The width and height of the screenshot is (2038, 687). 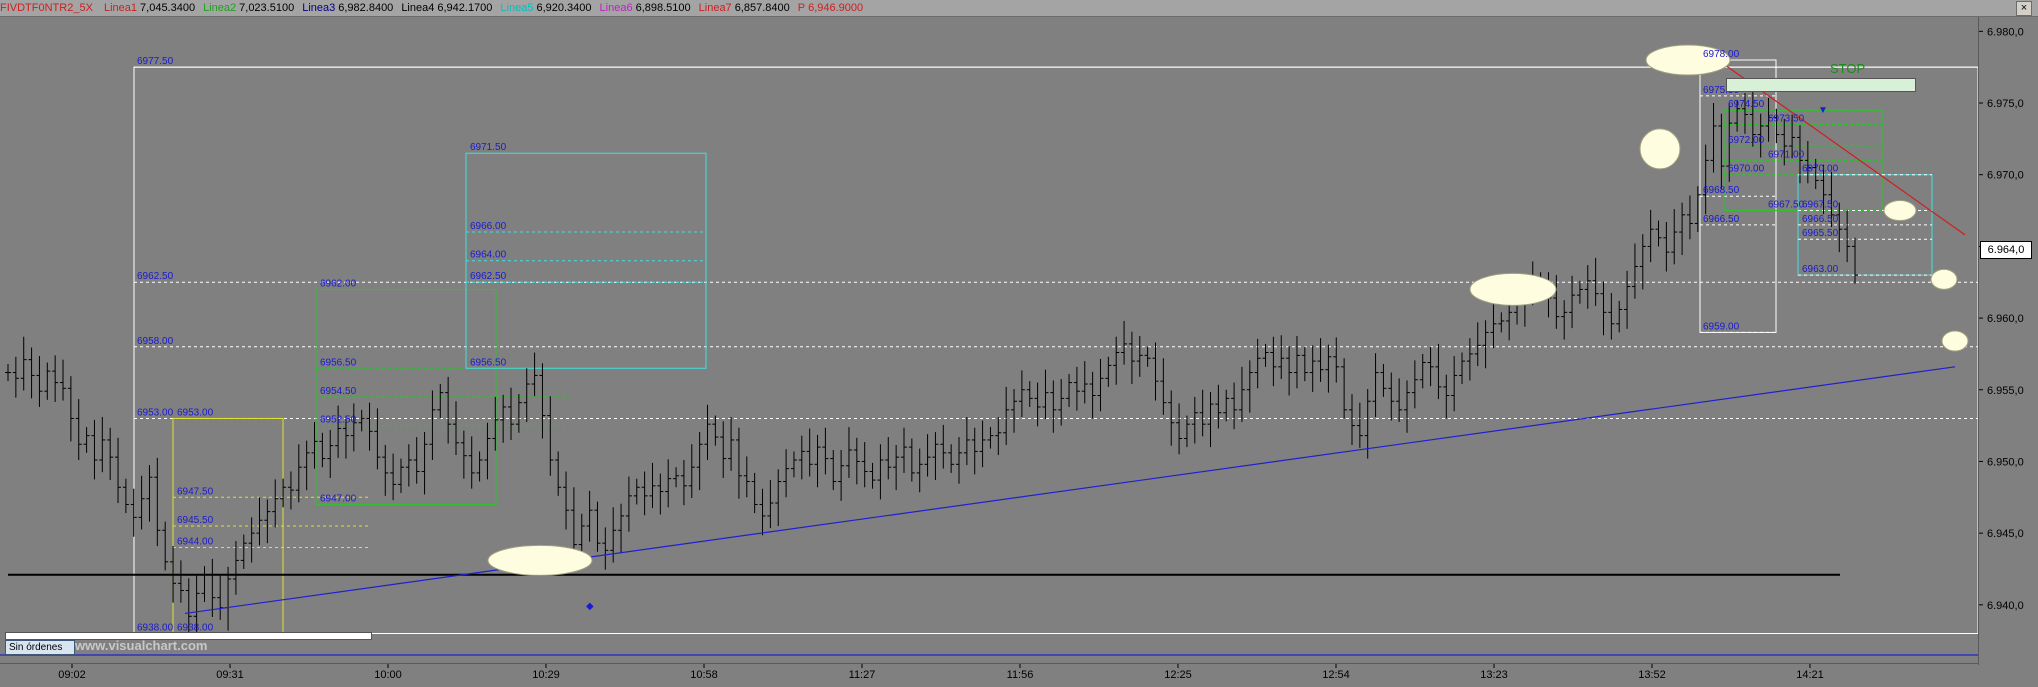 What do you see at coordinates (195, 412) in the screenshot?
I see `yellow-level-label: 6953.00` at bounding box center [195, 412].